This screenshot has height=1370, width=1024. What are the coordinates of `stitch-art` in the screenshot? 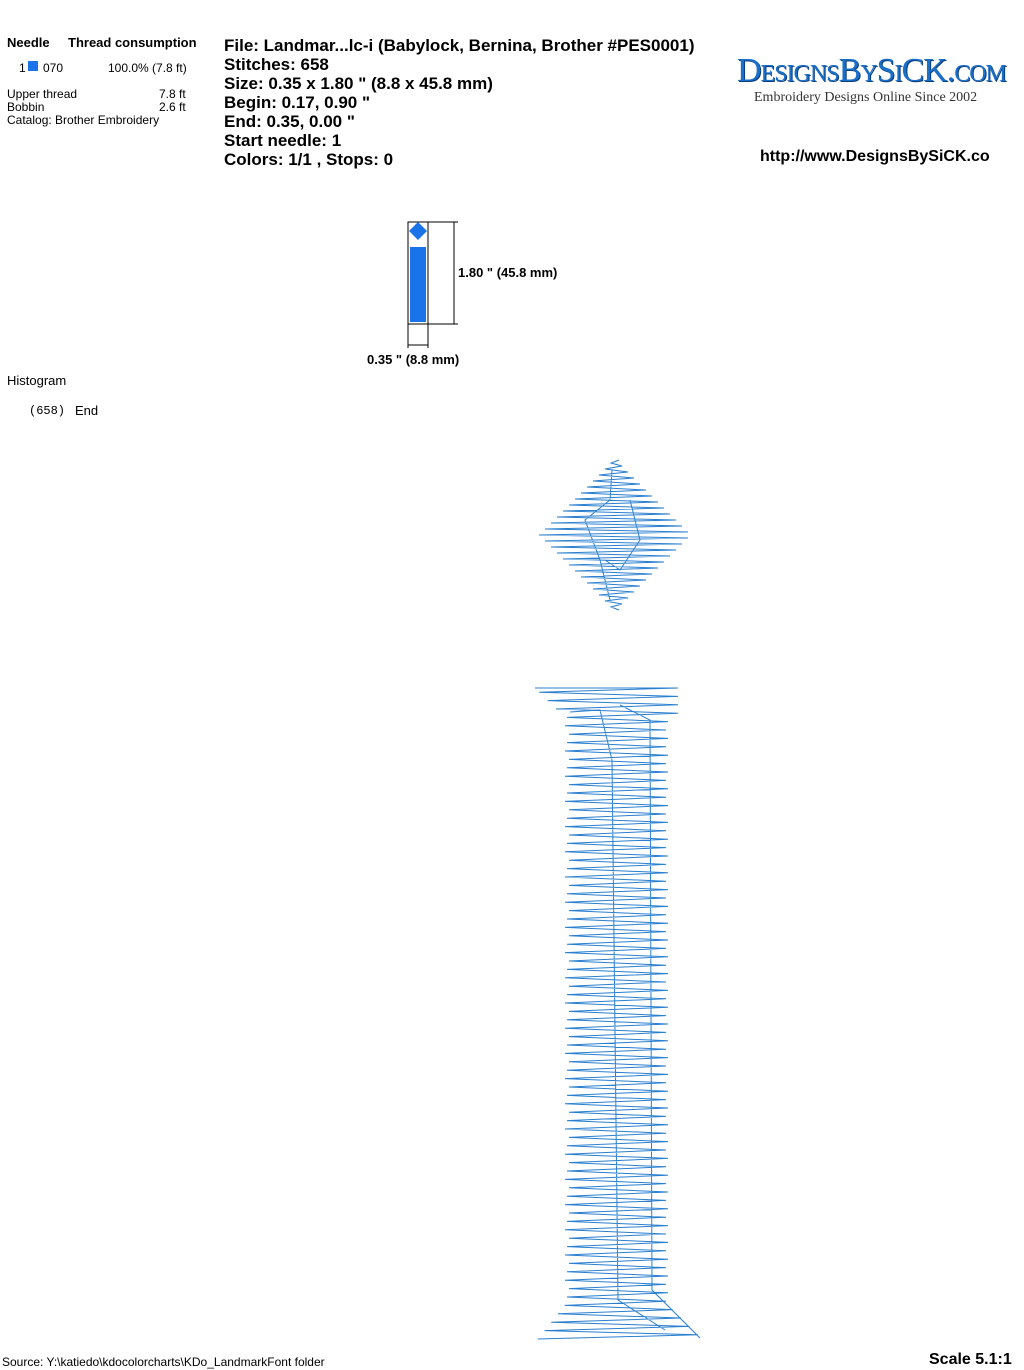 It's located at (618, 899).